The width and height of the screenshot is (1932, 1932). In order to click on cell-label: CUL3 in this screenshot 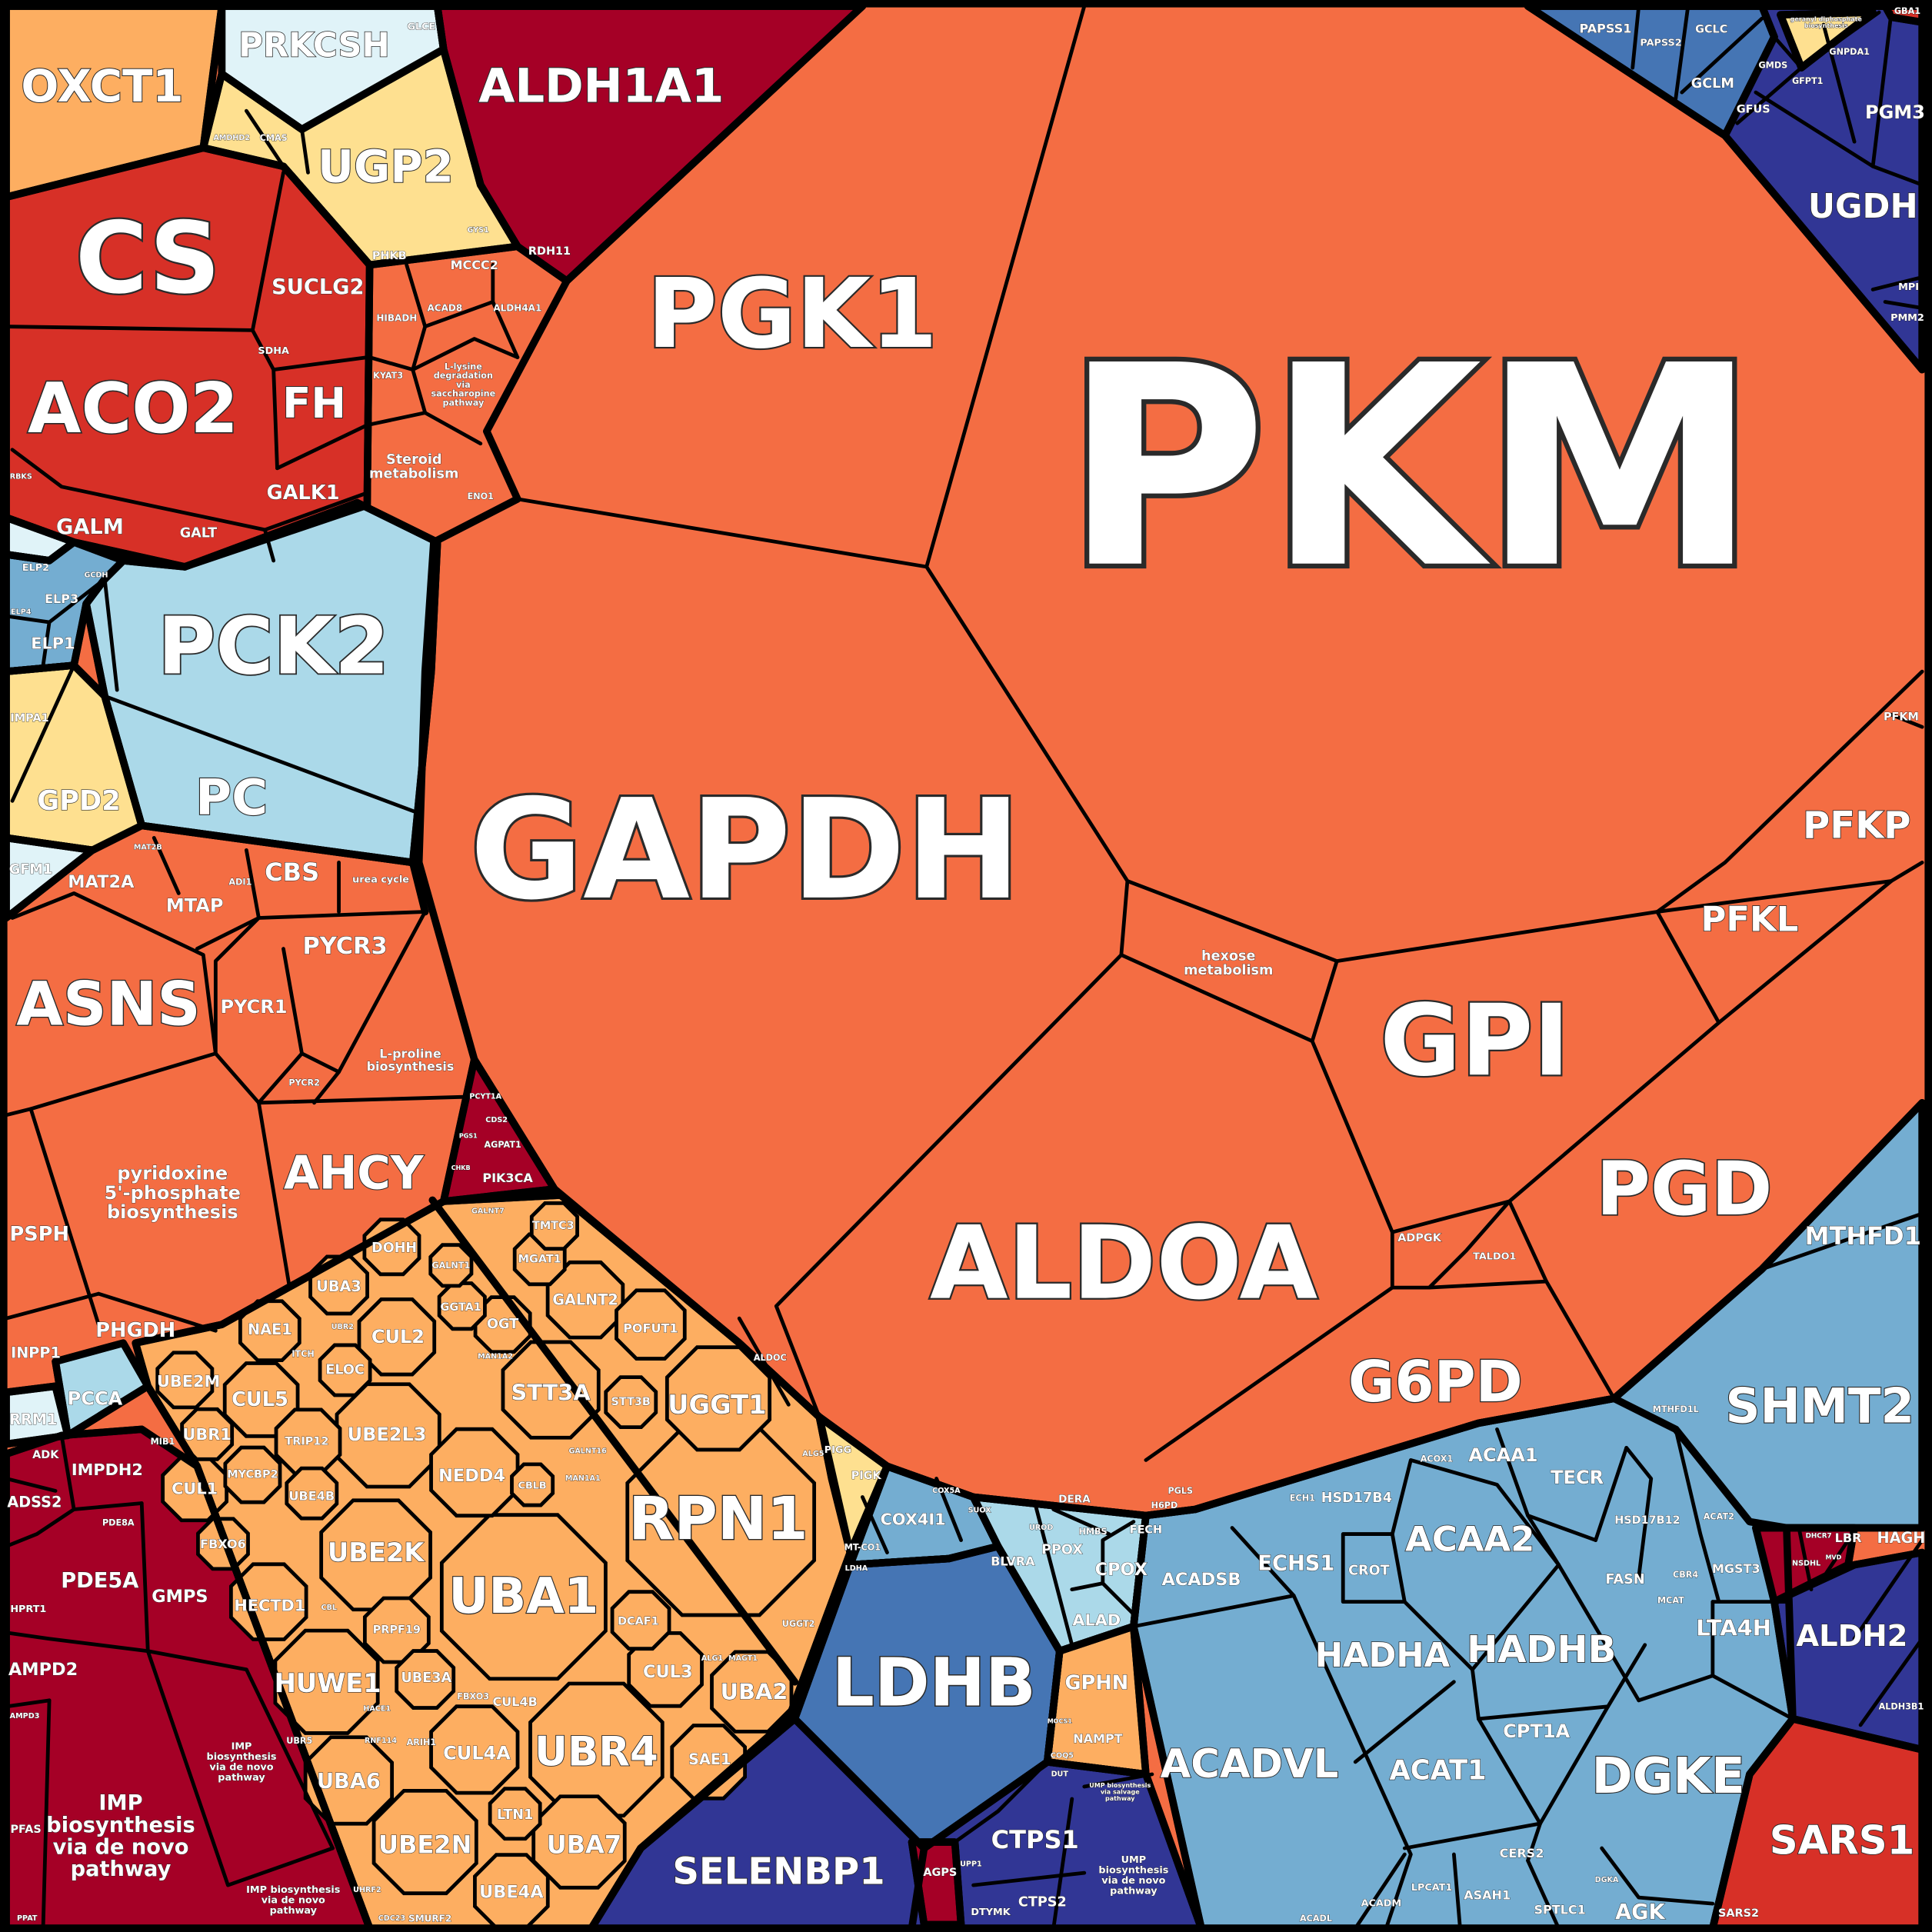, I will do `click(668, 1672)`.